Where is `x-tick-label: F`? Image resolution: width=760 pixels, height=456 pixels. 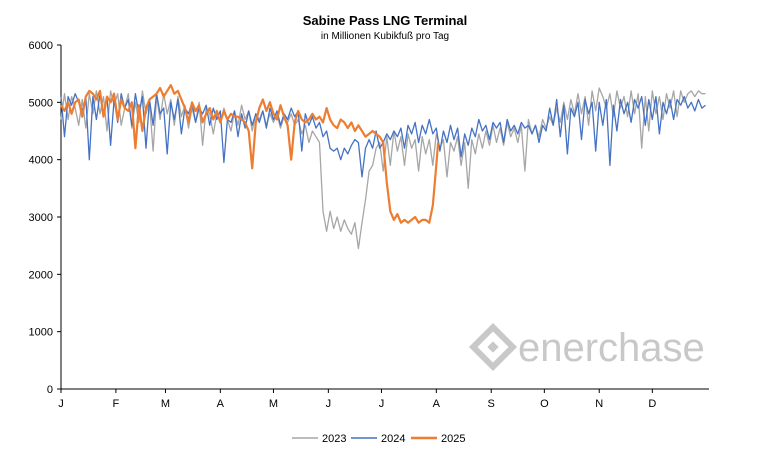 x-tick-label: F is located at coordinates (116, 404).